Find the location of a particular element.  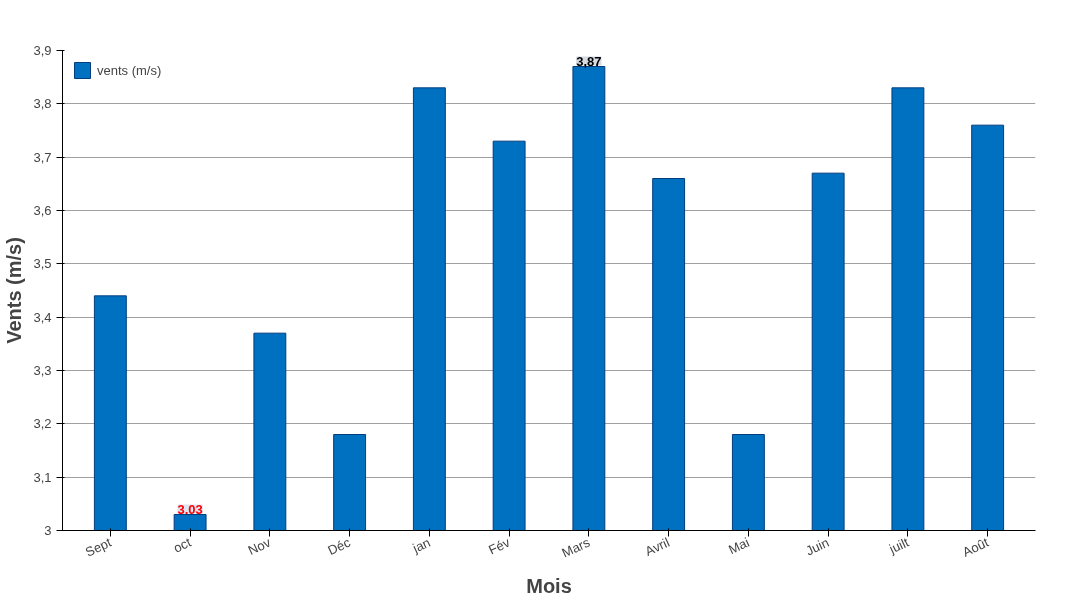

y-tick-label: 3,8 is located at coordinates (42, 104).